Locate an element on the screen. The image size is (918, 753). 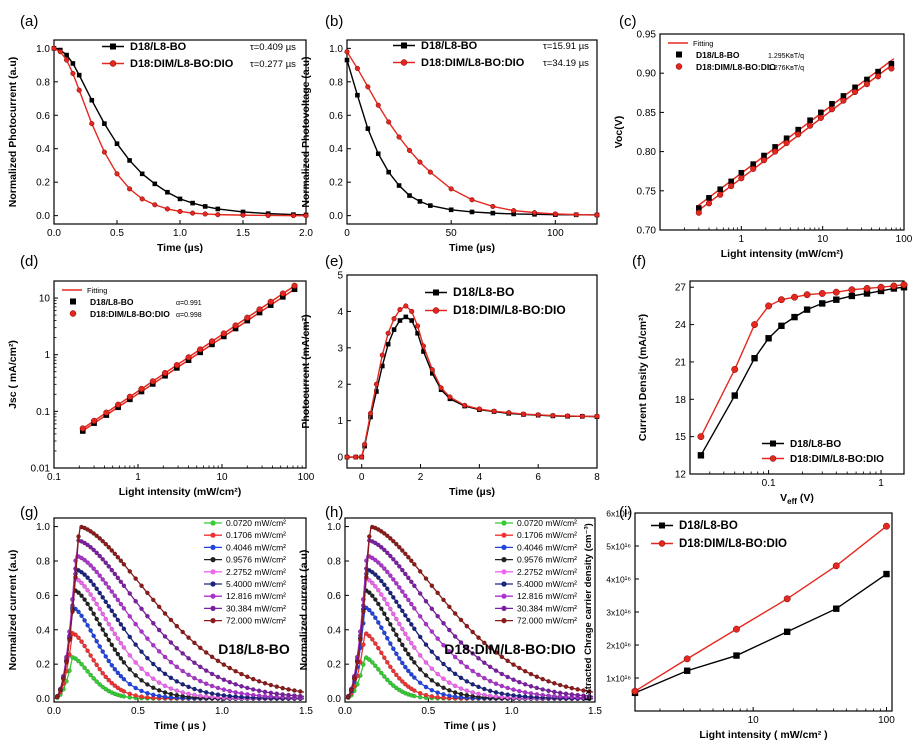
legend-label: 12.816 mW/cm² is located at coordinates (256, 596).